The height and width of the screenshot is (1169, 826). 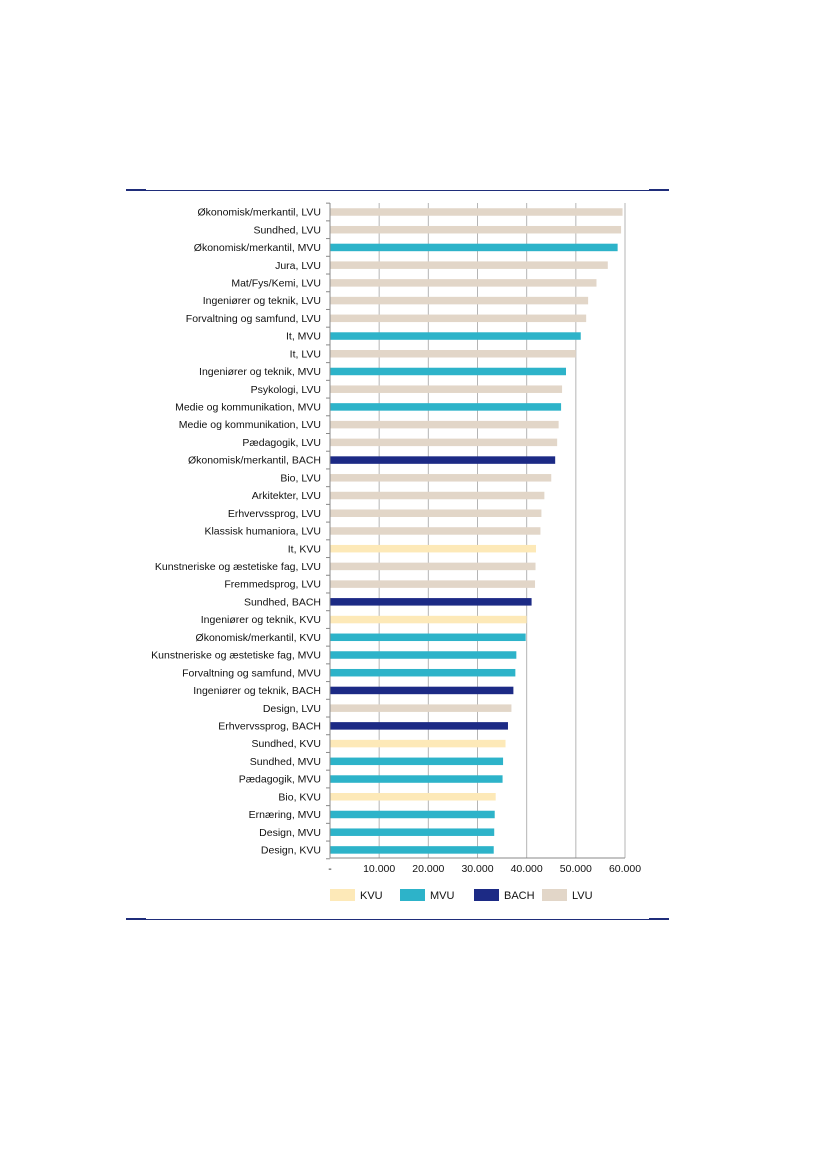 I want to click on bottom-rule-cap-left, so click(x=136, y=919).